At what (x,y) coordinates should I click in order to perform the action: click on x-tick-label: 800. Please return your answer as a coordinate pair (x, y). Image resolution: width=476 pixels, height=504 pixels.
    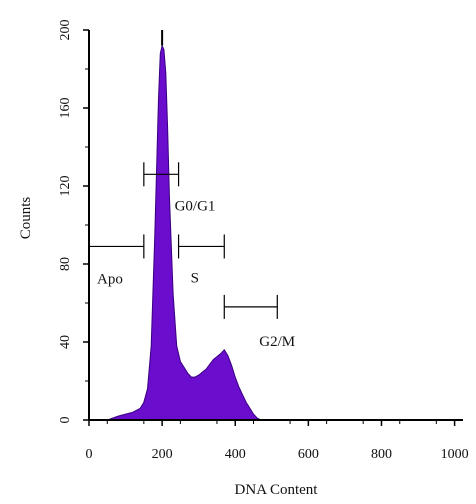
    Looking at the image, I should click on (381, 454).